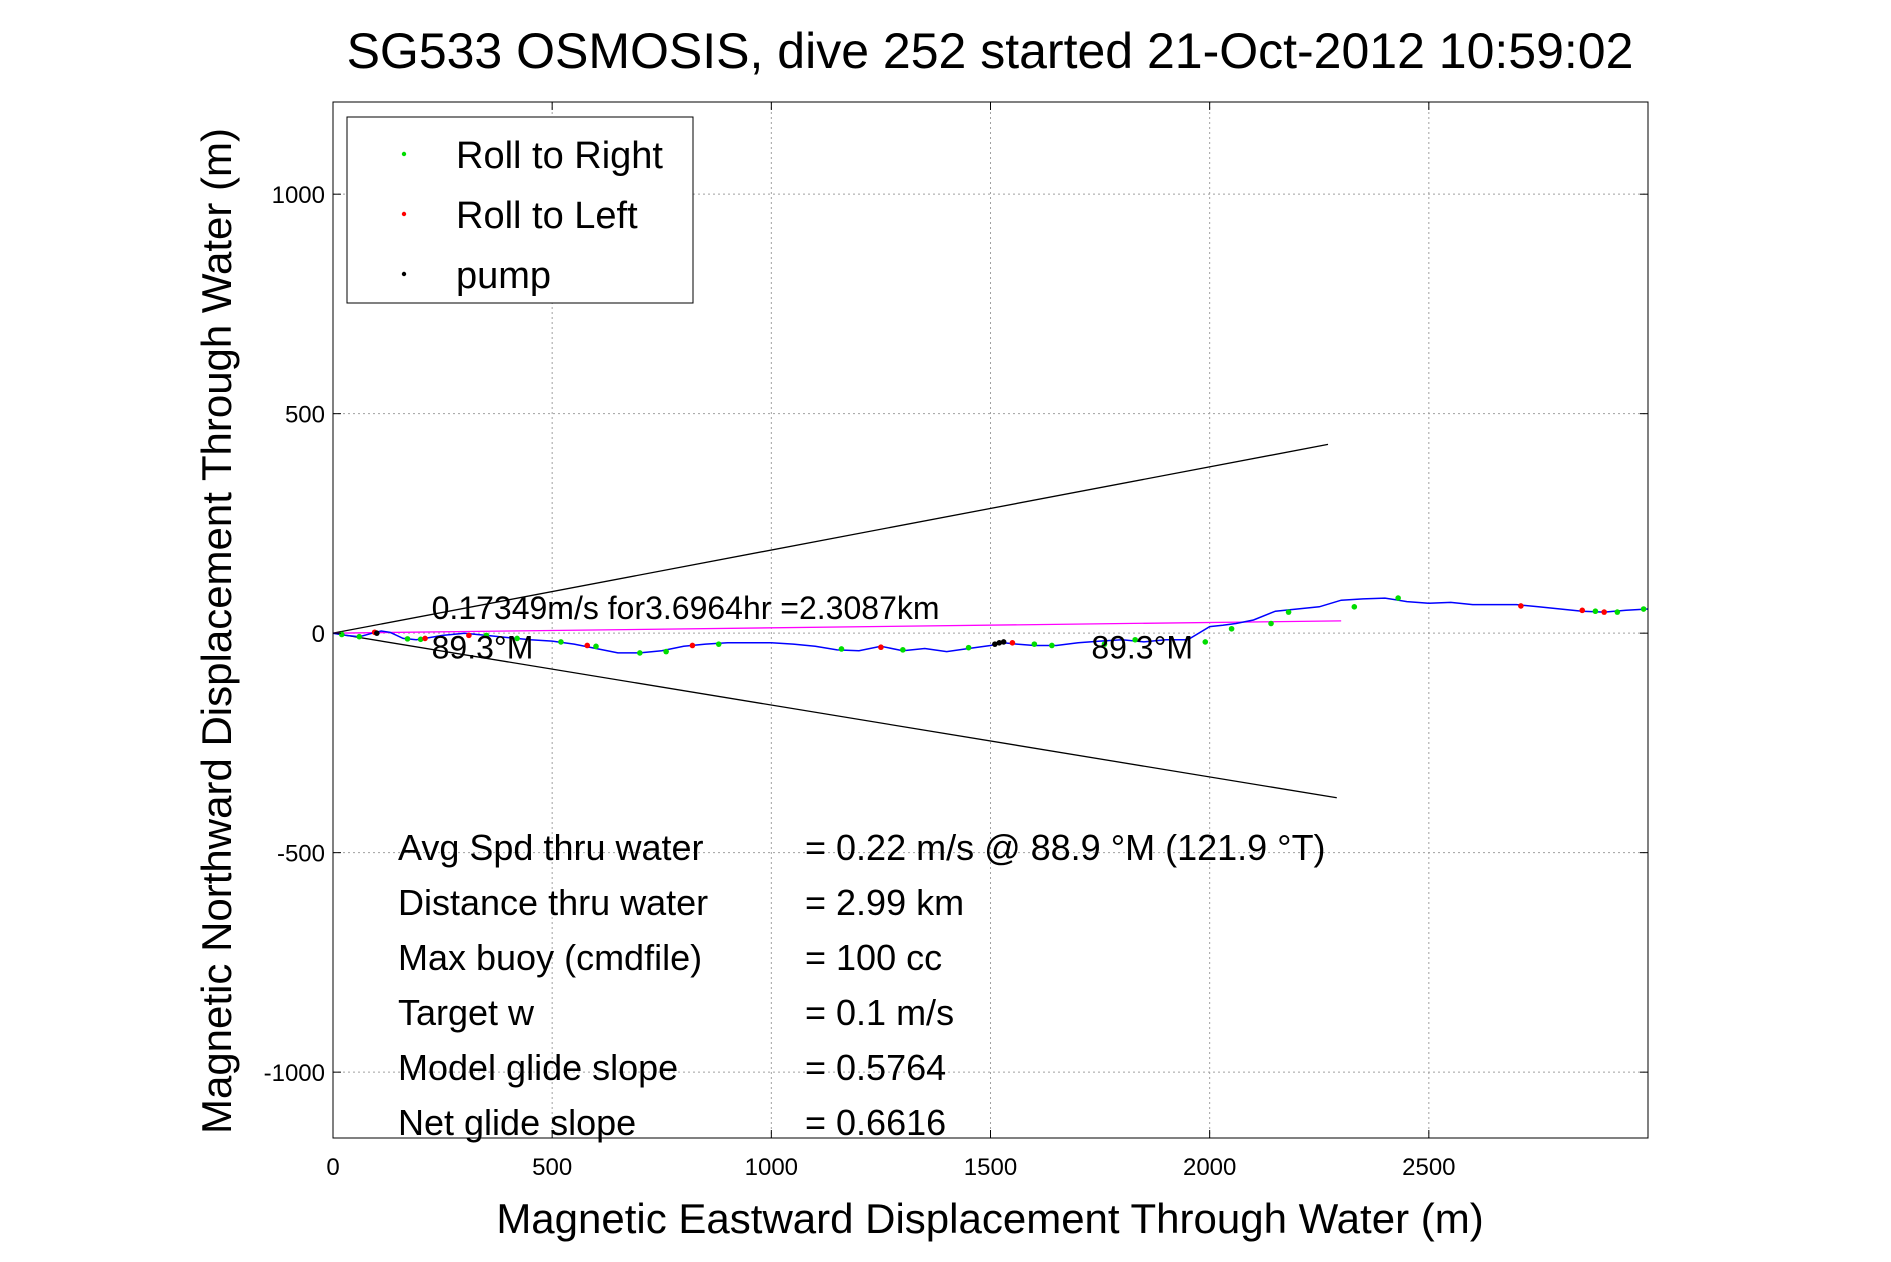 The image size is (1891, 1262). What do you see at coordinates (517, 1122) in the screenshot?
I see `stat-label: Net glide slope` at bounding box center [517, 1122].